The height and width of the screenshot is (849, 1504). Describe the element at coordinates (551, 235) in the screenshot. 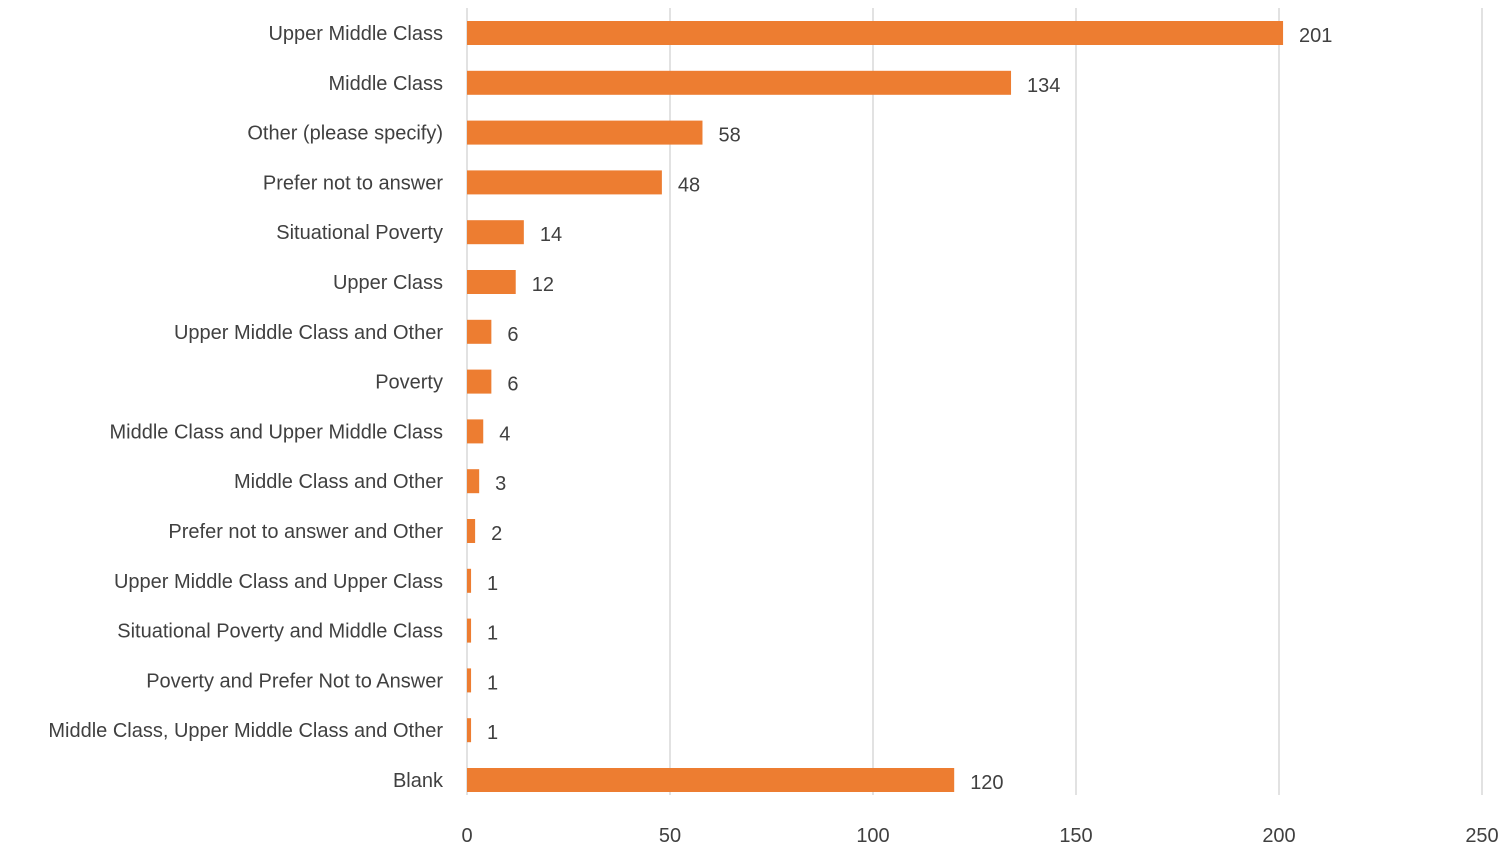

I see `data-label: 14` at that location.